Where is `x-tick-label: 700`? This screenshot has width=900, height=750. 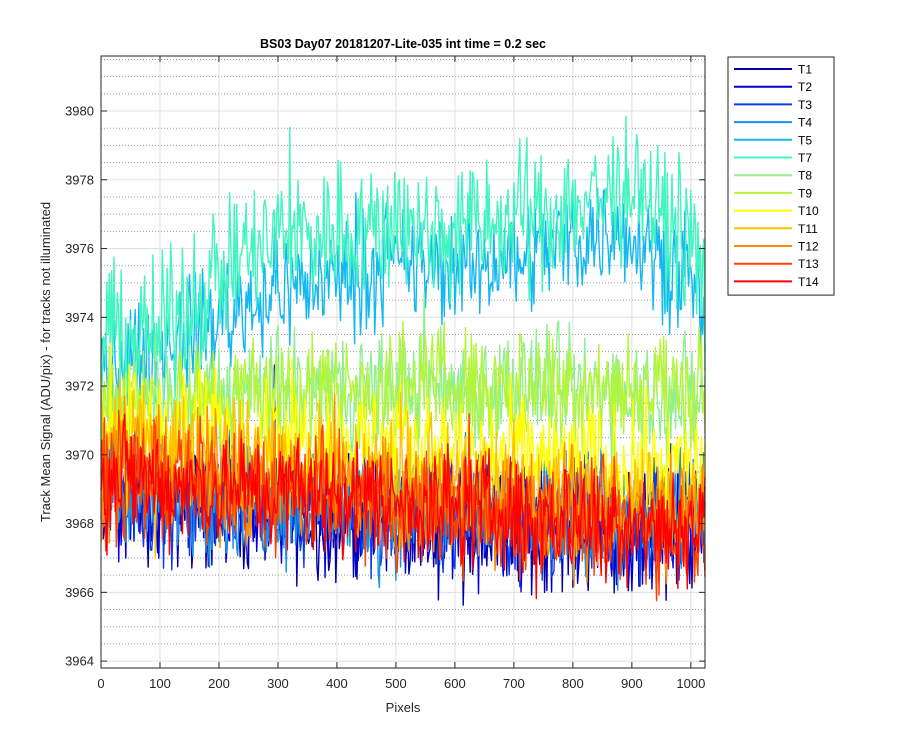
x-tick-label: 700 is located at coordinates (514, 683).